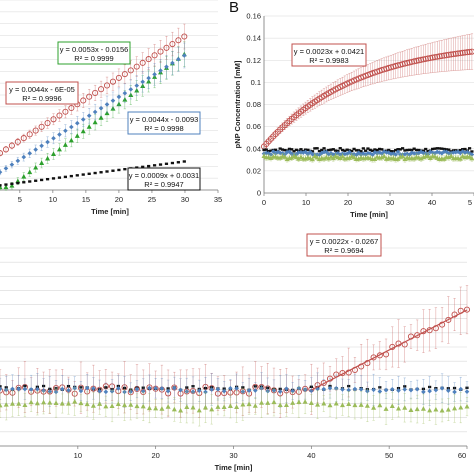 The width and height of the screenshot is (474, 474). I want to click on fit-a-red-equation: y = 0.0044x - 6E-05, so click(42, 89).